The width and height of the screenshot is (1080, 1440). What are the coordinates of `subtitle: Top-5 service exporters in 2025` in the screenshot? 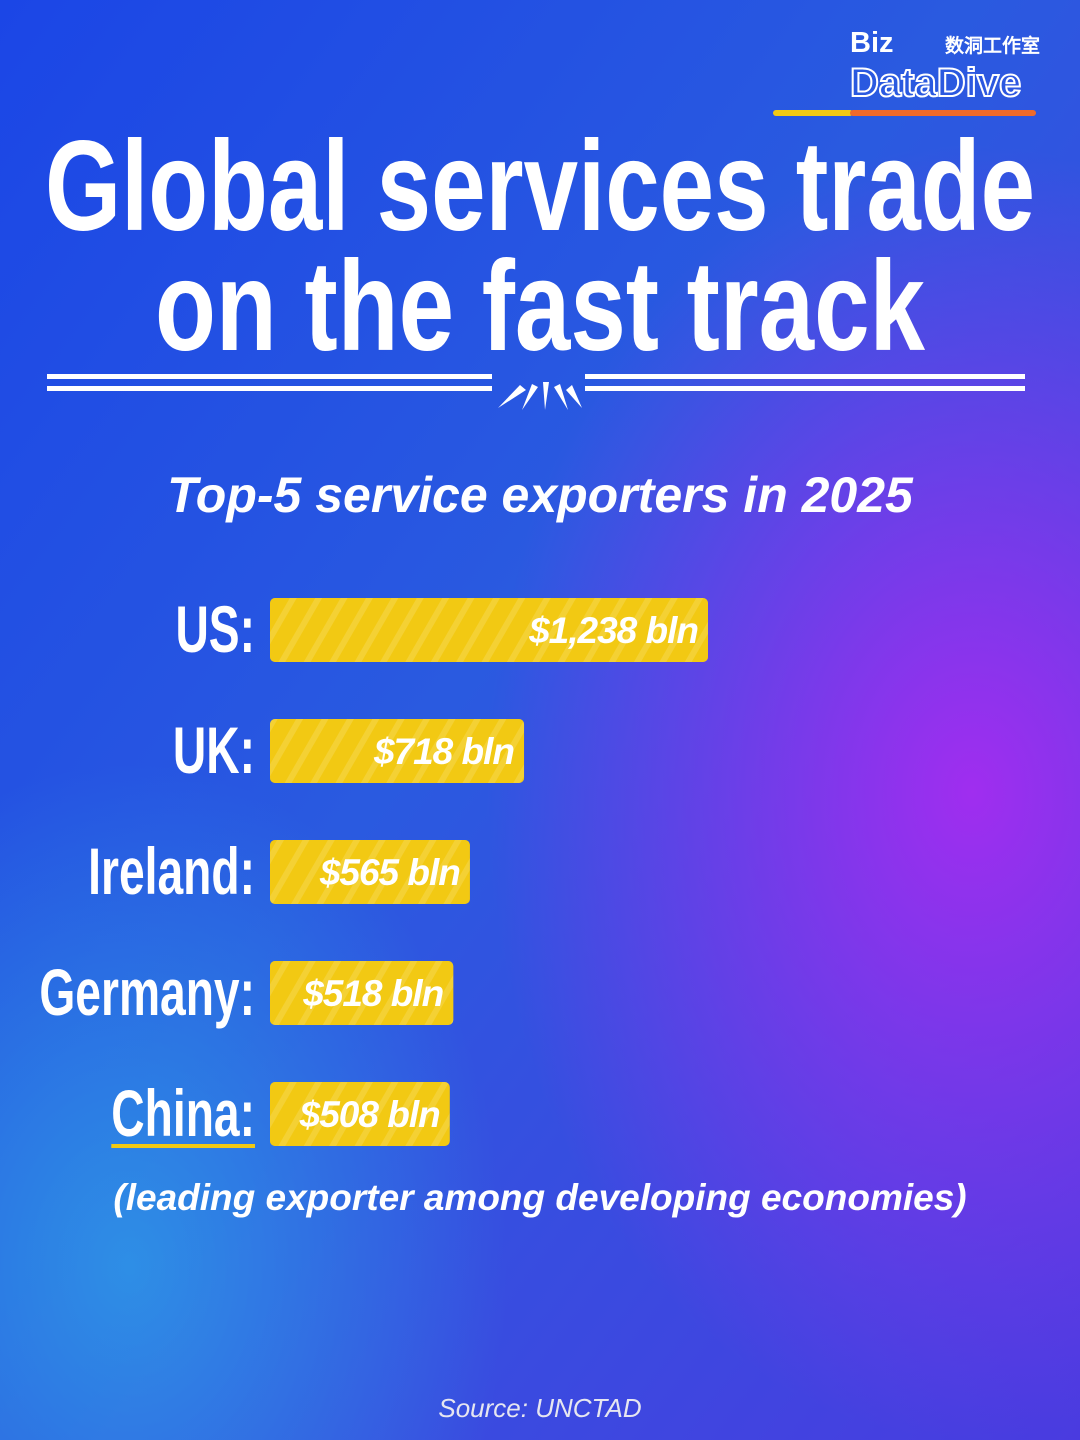 It's located at (540, 495).